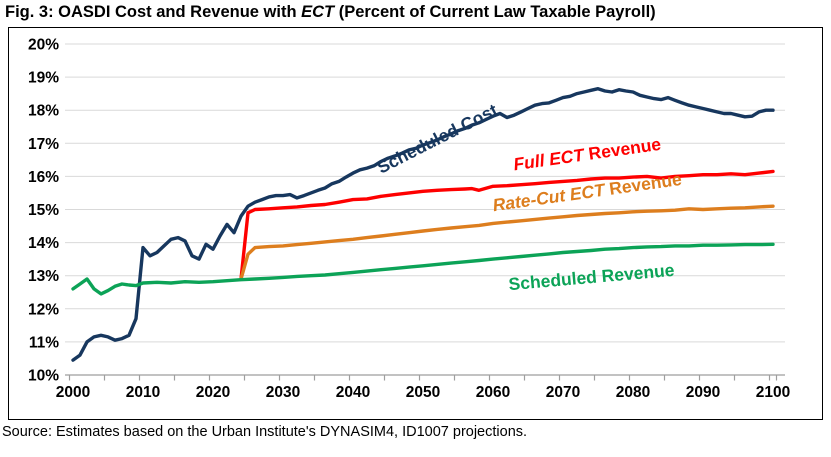 The width and height of the screenshot is (831, 457). I want to click on x-tick-label: 2090, so click(703, 392).